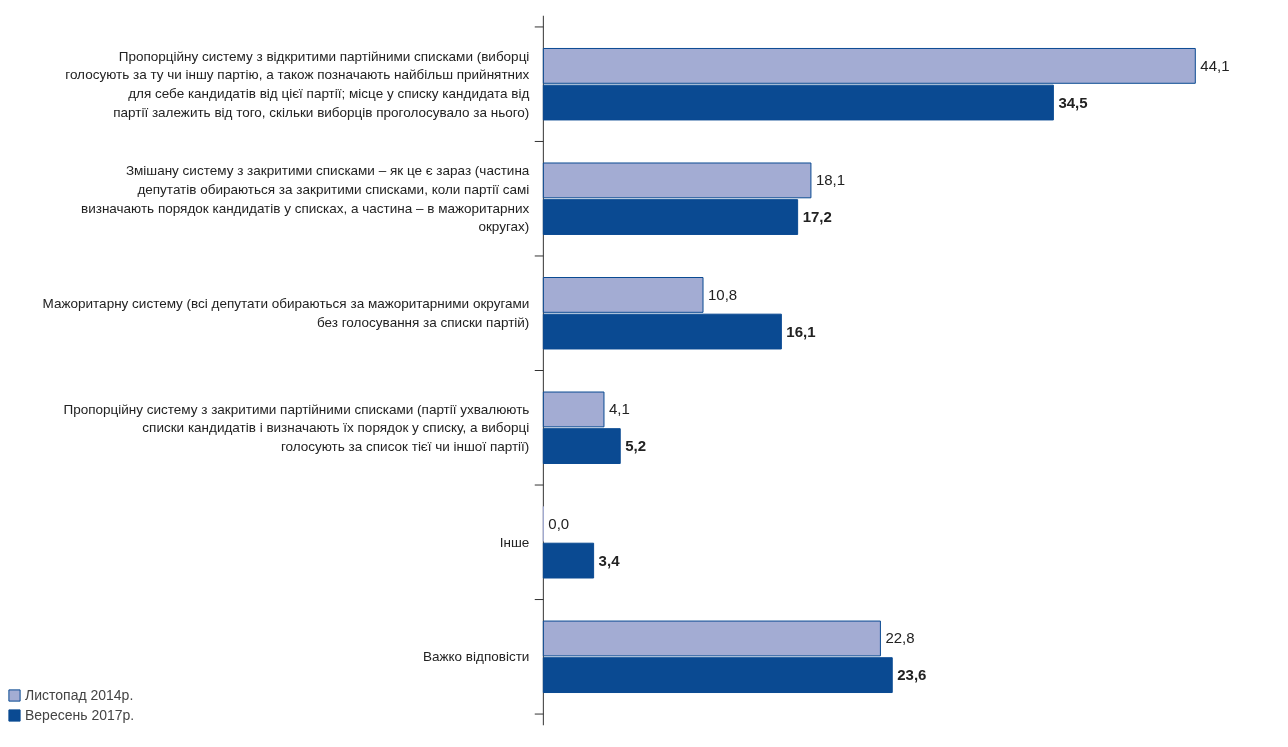 This screenshot has width=1288, height=747. I want to click on y-tick-label: Пропорційну систему з закритими партійними списками (партії ухвалюють списки кандидатів і визначають їх порядок у списку, а виборці голосують за список тієї чи іншої партії), so click(296, 428).